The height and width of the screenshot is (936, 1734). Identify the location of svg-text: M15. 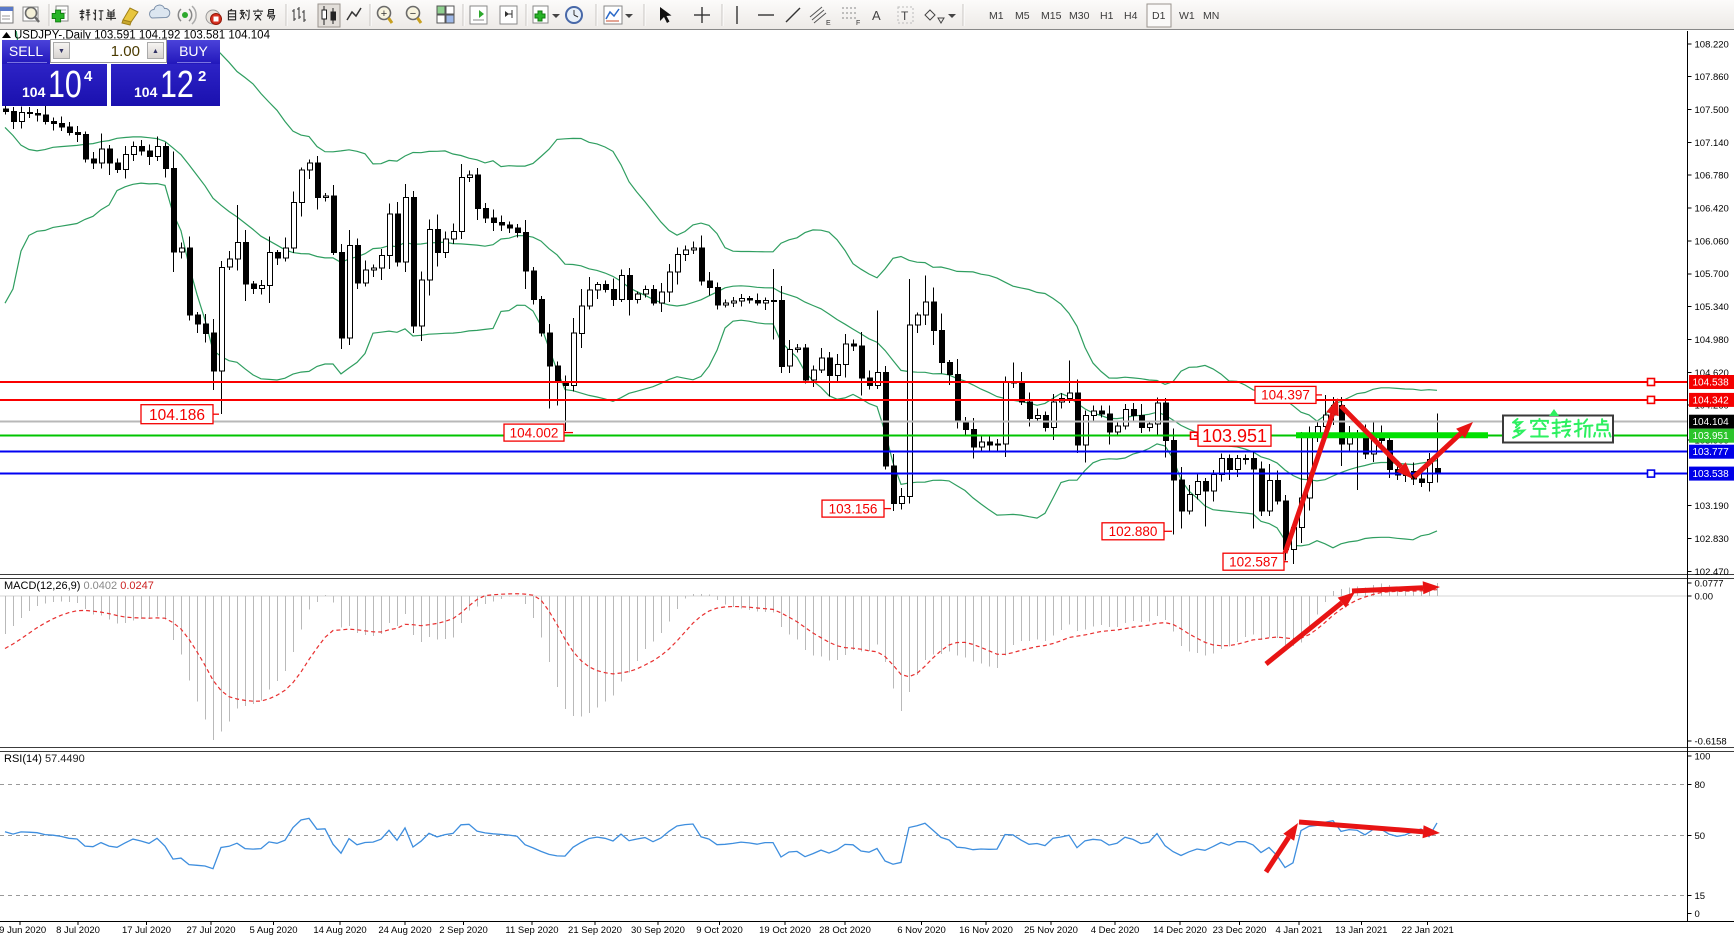
(1051, 16).